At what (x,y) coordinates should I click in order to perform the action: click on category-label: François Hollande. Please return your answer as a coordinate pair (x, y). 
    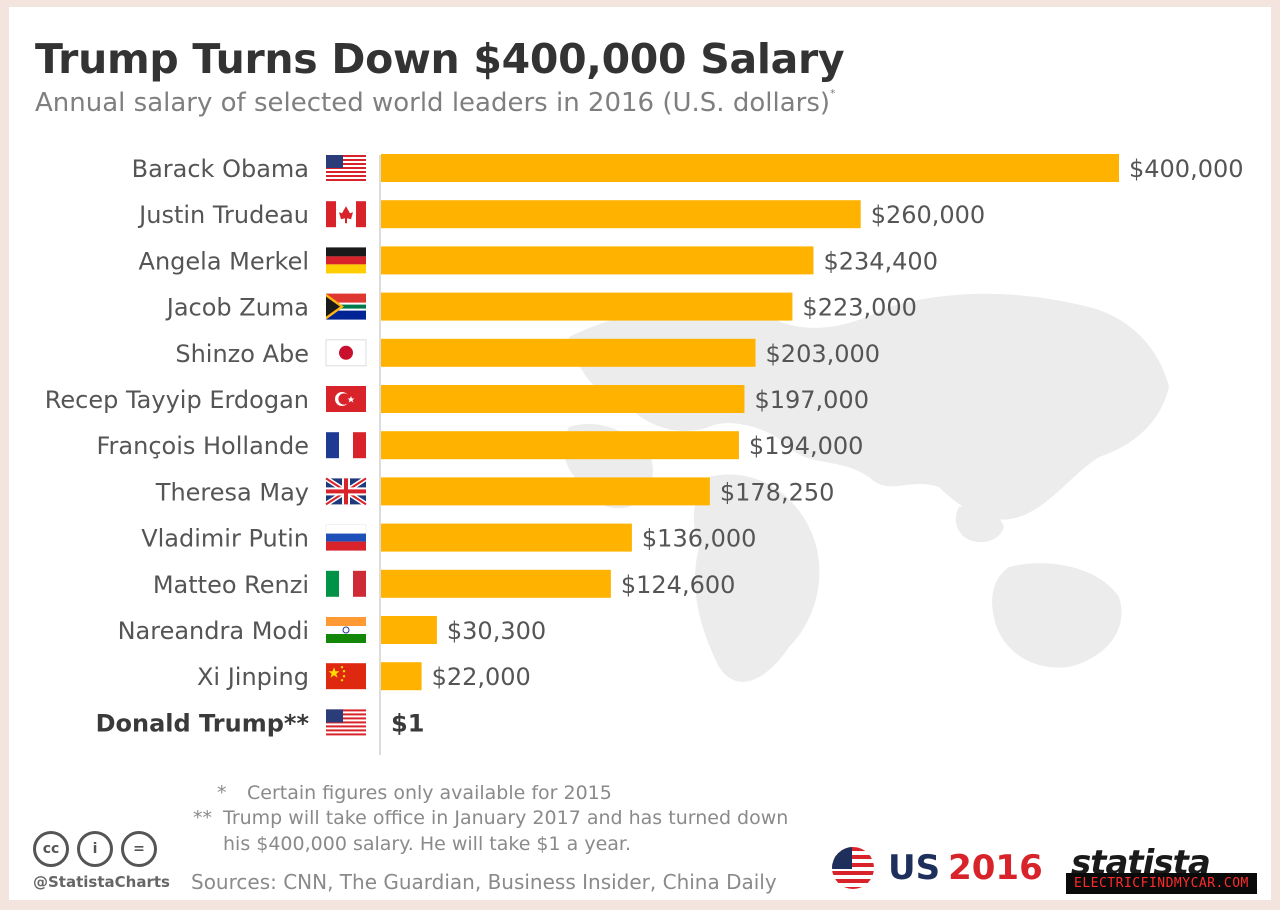
    Looking at the image, I should click on (202, 446).